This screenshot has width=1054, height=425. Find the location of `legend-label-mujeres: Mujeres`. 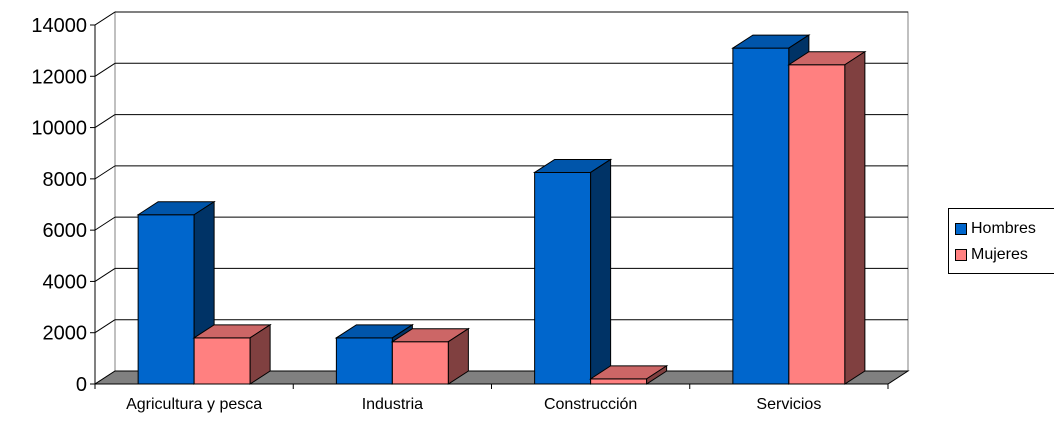

legend-label-mujeres: Mujeres is located at coordinates (999, 254).